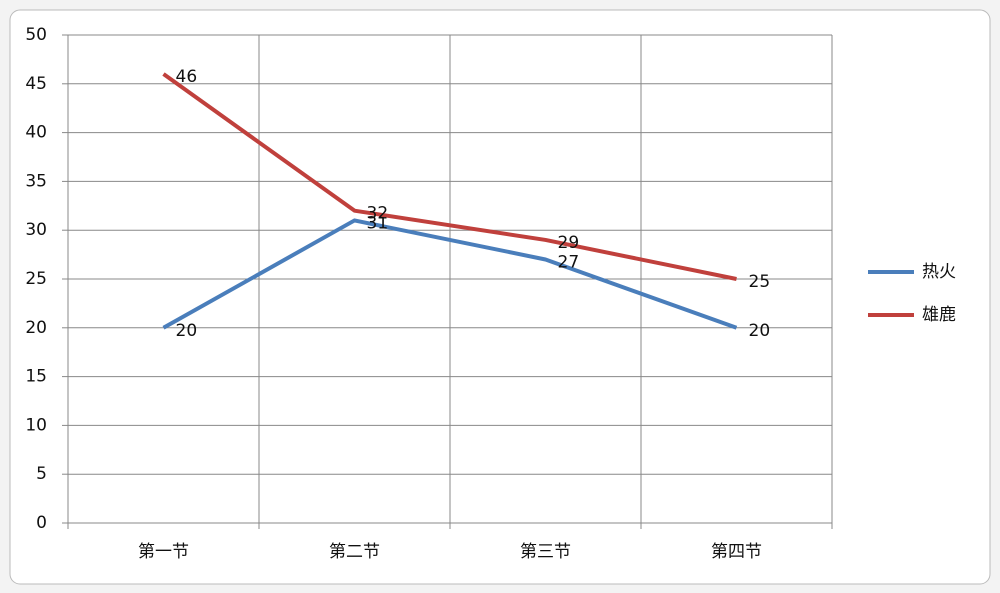 The width and height of the screenshot is (1000, 593). What do you see at coordinates (569, 243) in the screenshot?
I see `data-label: 29` at bounding box center [569, 243].